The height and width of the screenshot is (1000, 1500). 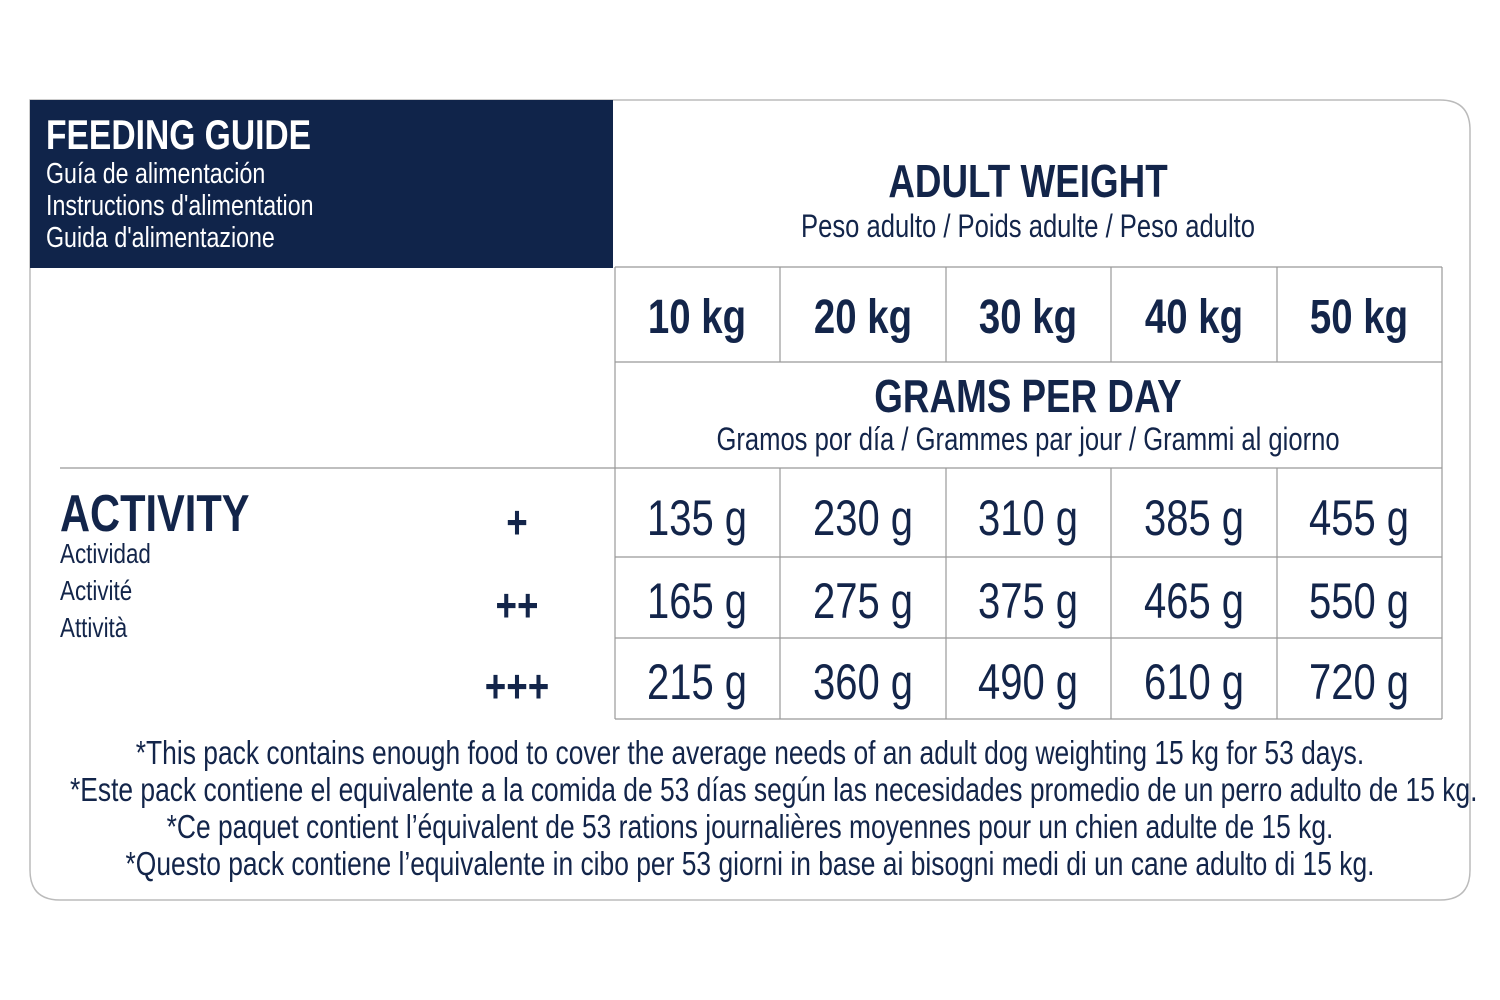 What do you see at coordinates (863, 601) in the screenshot?
I see `grams-cell: 275 g` at bounding box center [863, 601].